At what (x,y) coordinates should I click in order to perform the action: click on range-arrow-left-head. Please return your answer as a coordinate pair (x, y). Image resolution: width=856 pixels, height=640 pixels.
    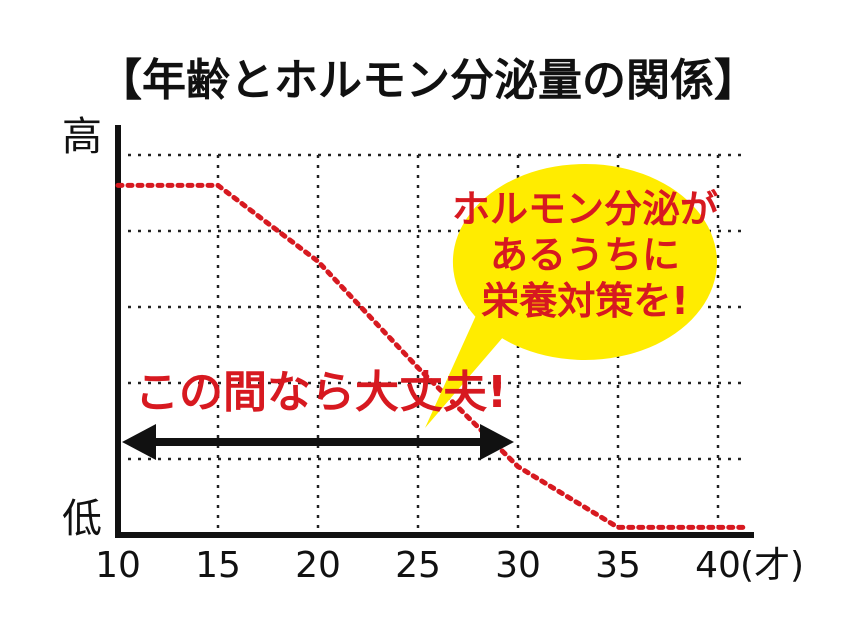
    Looking at the image, I should click on (139, 442).